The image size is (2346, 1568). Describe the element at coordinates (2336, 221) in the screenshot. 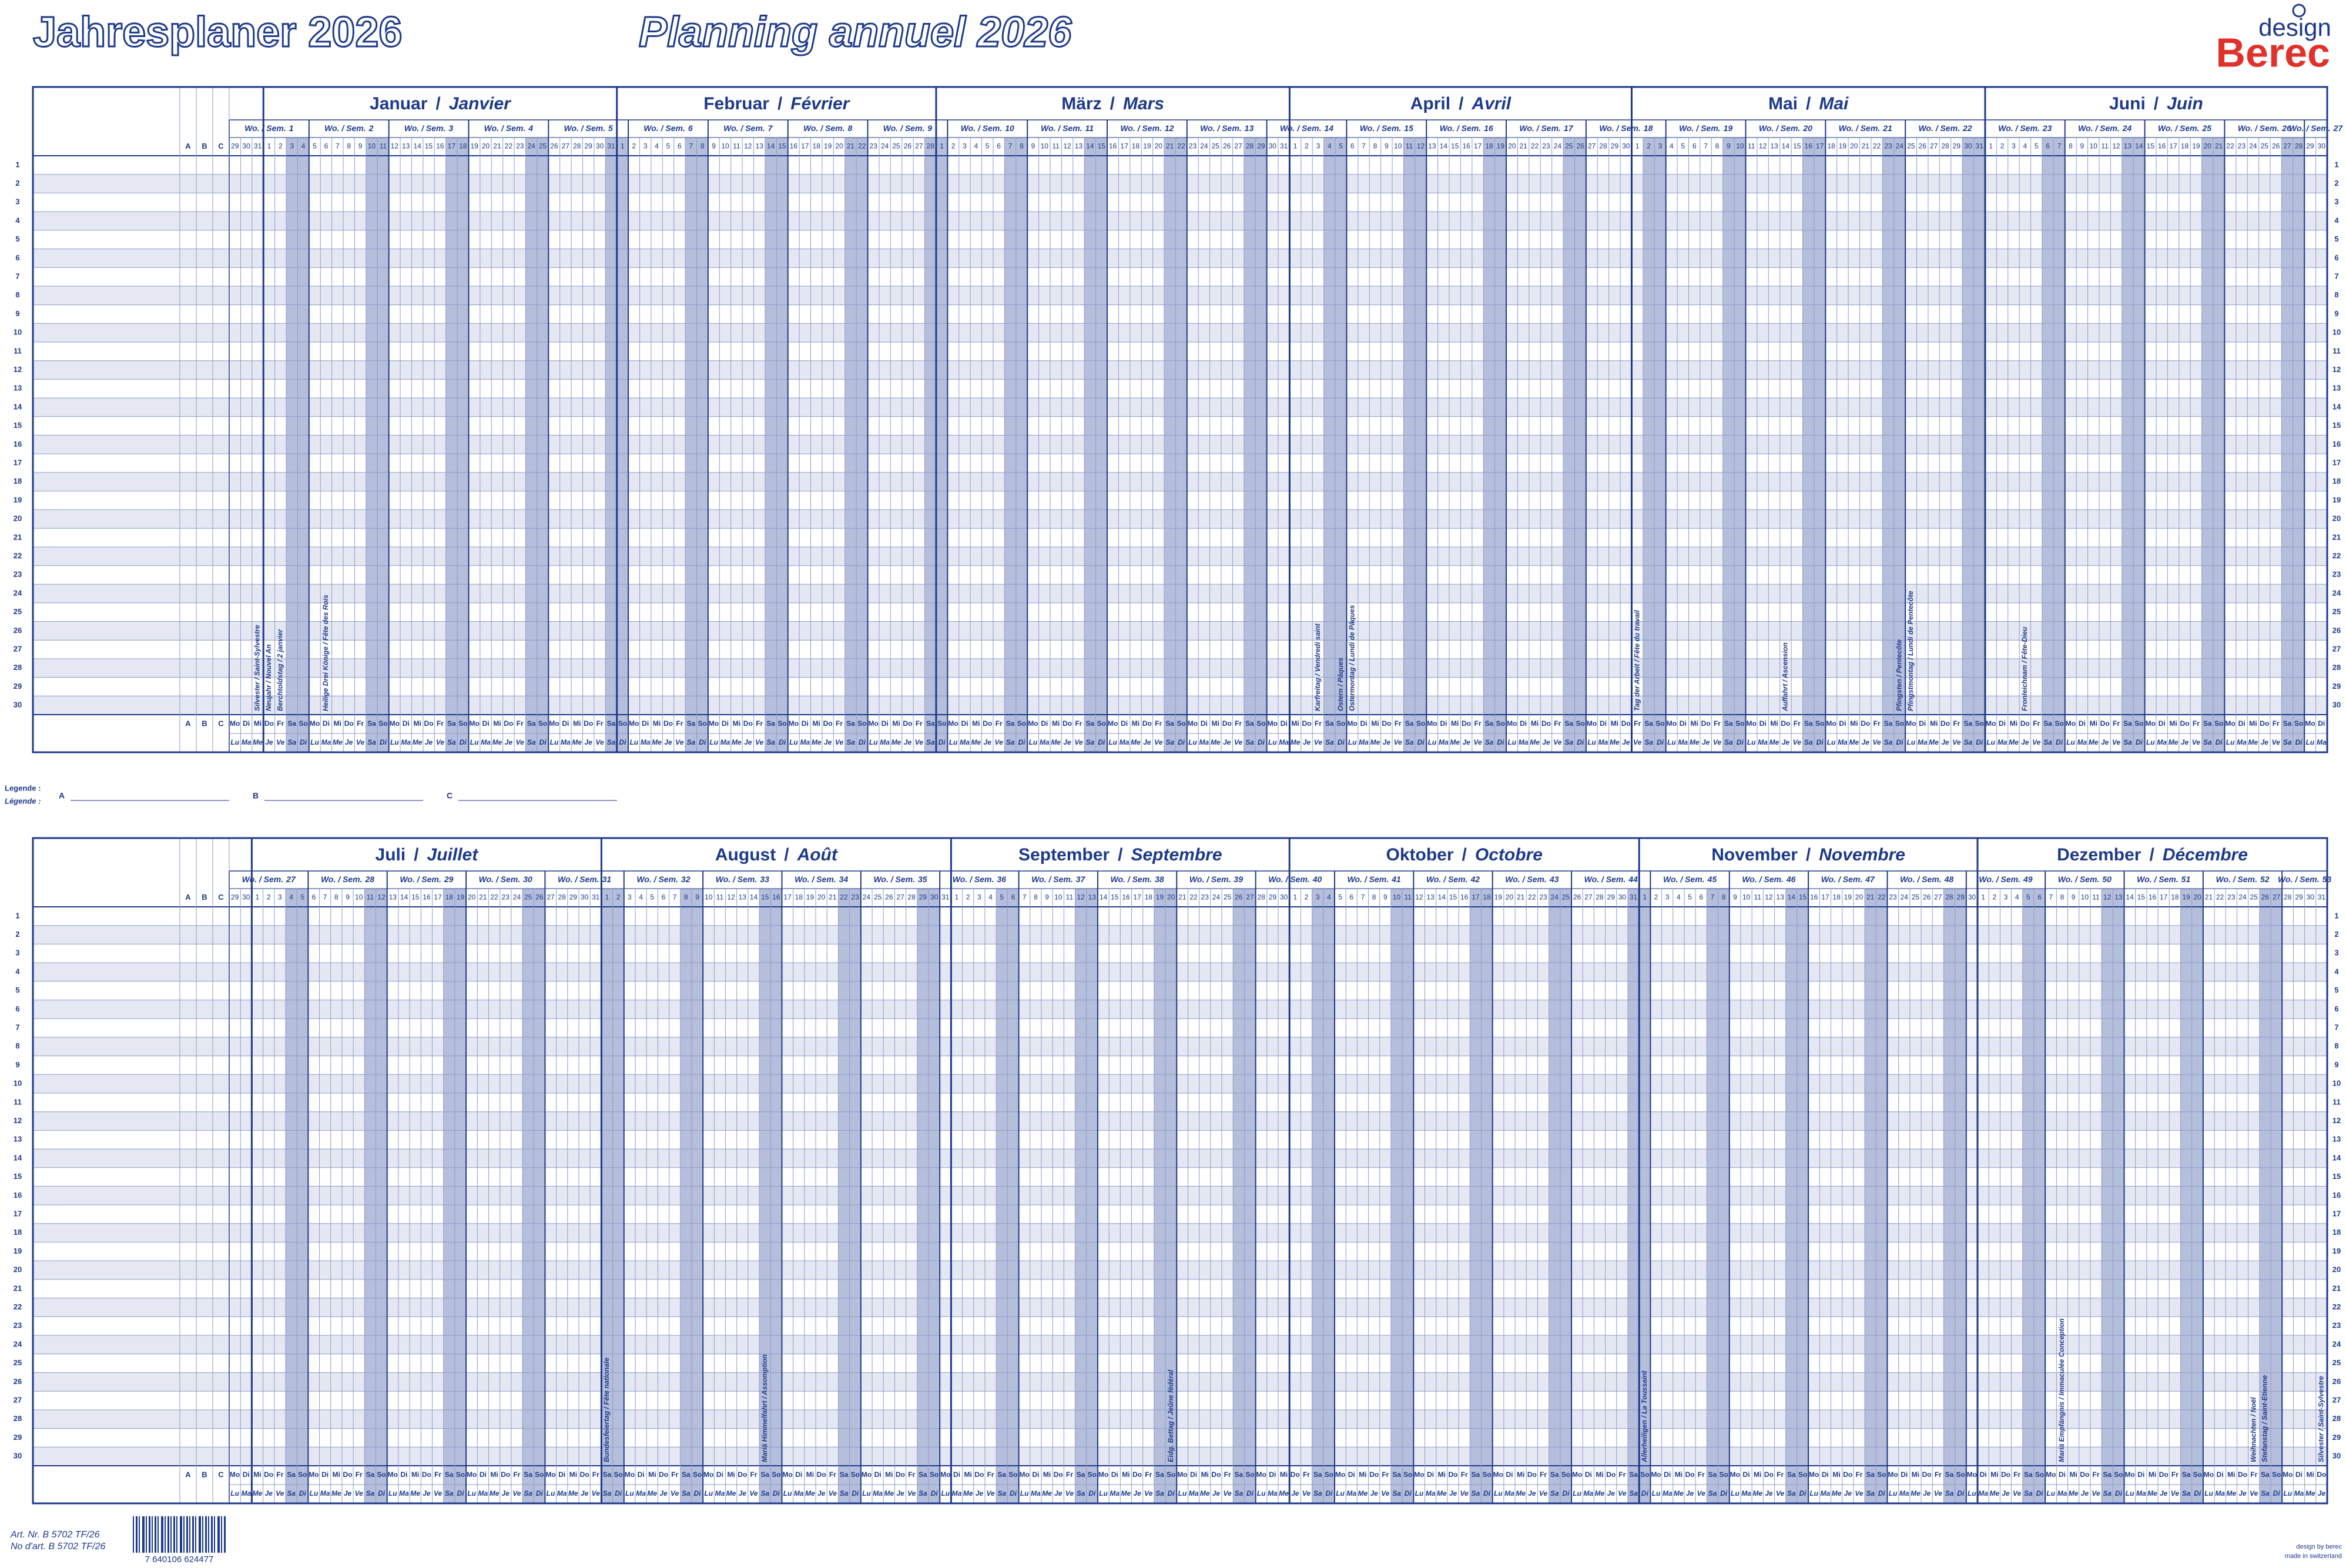

I see `row-number: 4` at that location.